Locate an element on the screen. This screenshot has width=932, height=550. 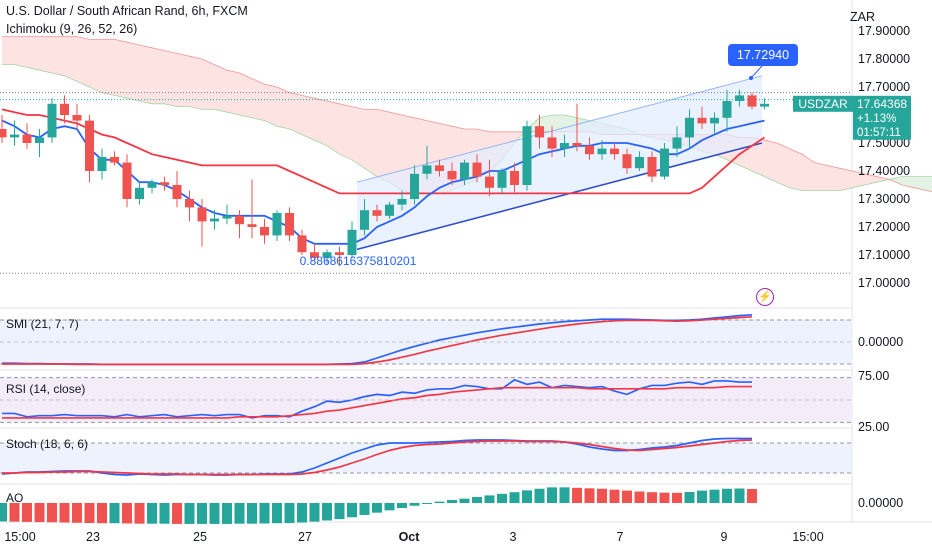
price-badge is located at coordinates (882, 117).